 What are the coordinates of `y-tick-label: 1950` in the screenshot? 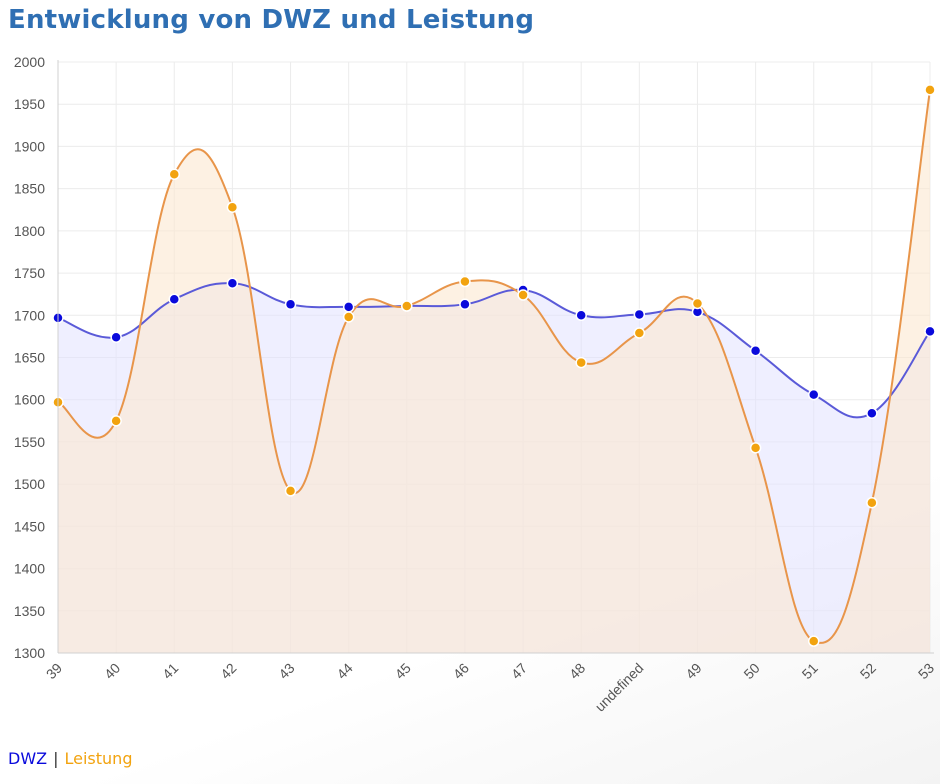 It's located at (29, 104).